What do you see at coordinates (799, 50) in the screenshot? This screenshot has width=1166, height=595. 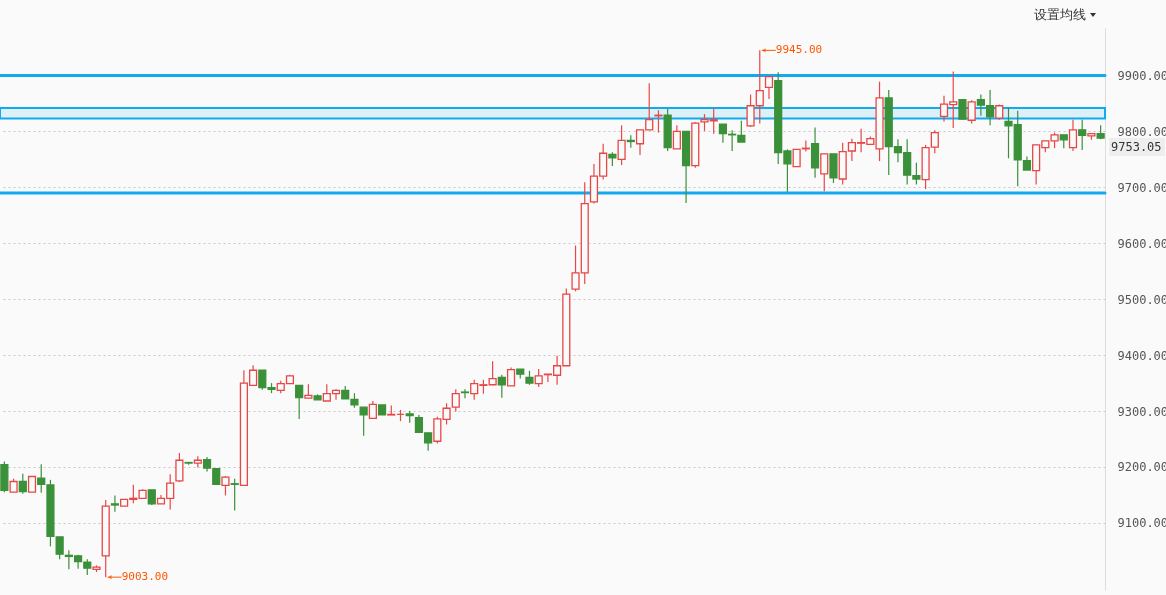 I see `annotation: 9945.00` at bounding box center [799, 50].